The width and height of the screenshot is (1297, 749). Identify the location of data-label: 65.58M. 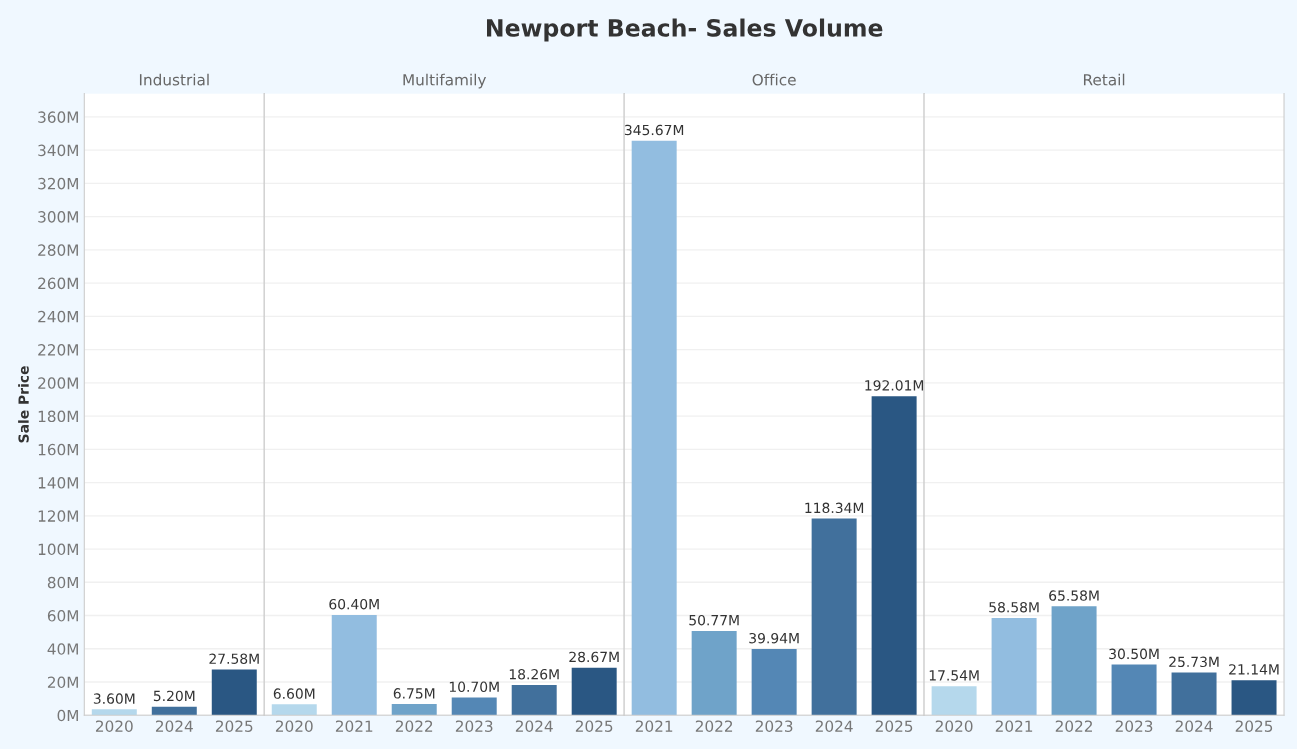
(1074, 595).